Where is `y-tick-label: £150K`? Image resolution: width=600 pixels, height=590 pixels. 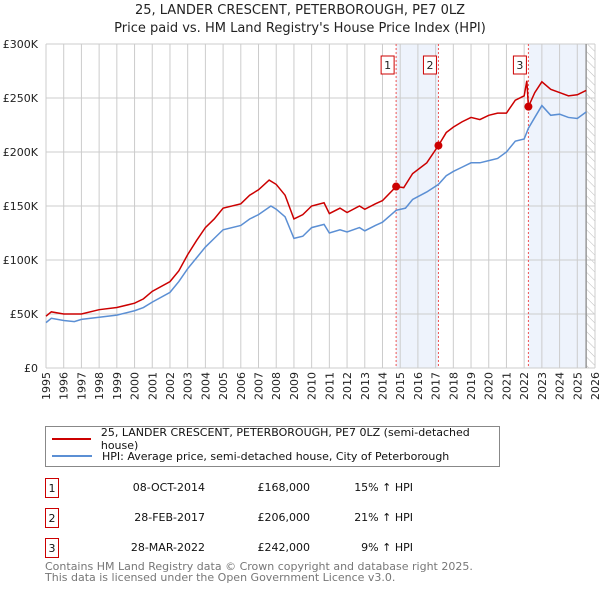
y-tick-label: £150K is located at coordinates (21, 206).